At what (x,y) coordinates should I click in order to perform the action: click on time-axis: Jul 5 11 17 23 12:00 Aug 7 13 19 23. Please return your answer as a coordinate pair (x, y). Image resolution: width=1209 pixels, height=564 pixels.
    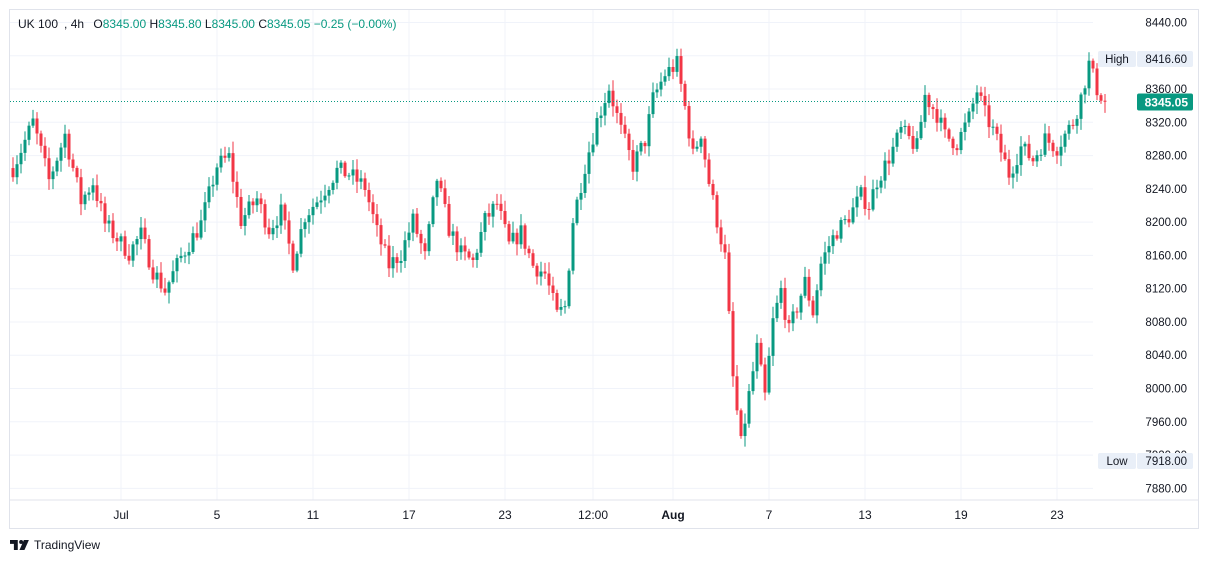
    Looking at the image, I should click on (588, 515).